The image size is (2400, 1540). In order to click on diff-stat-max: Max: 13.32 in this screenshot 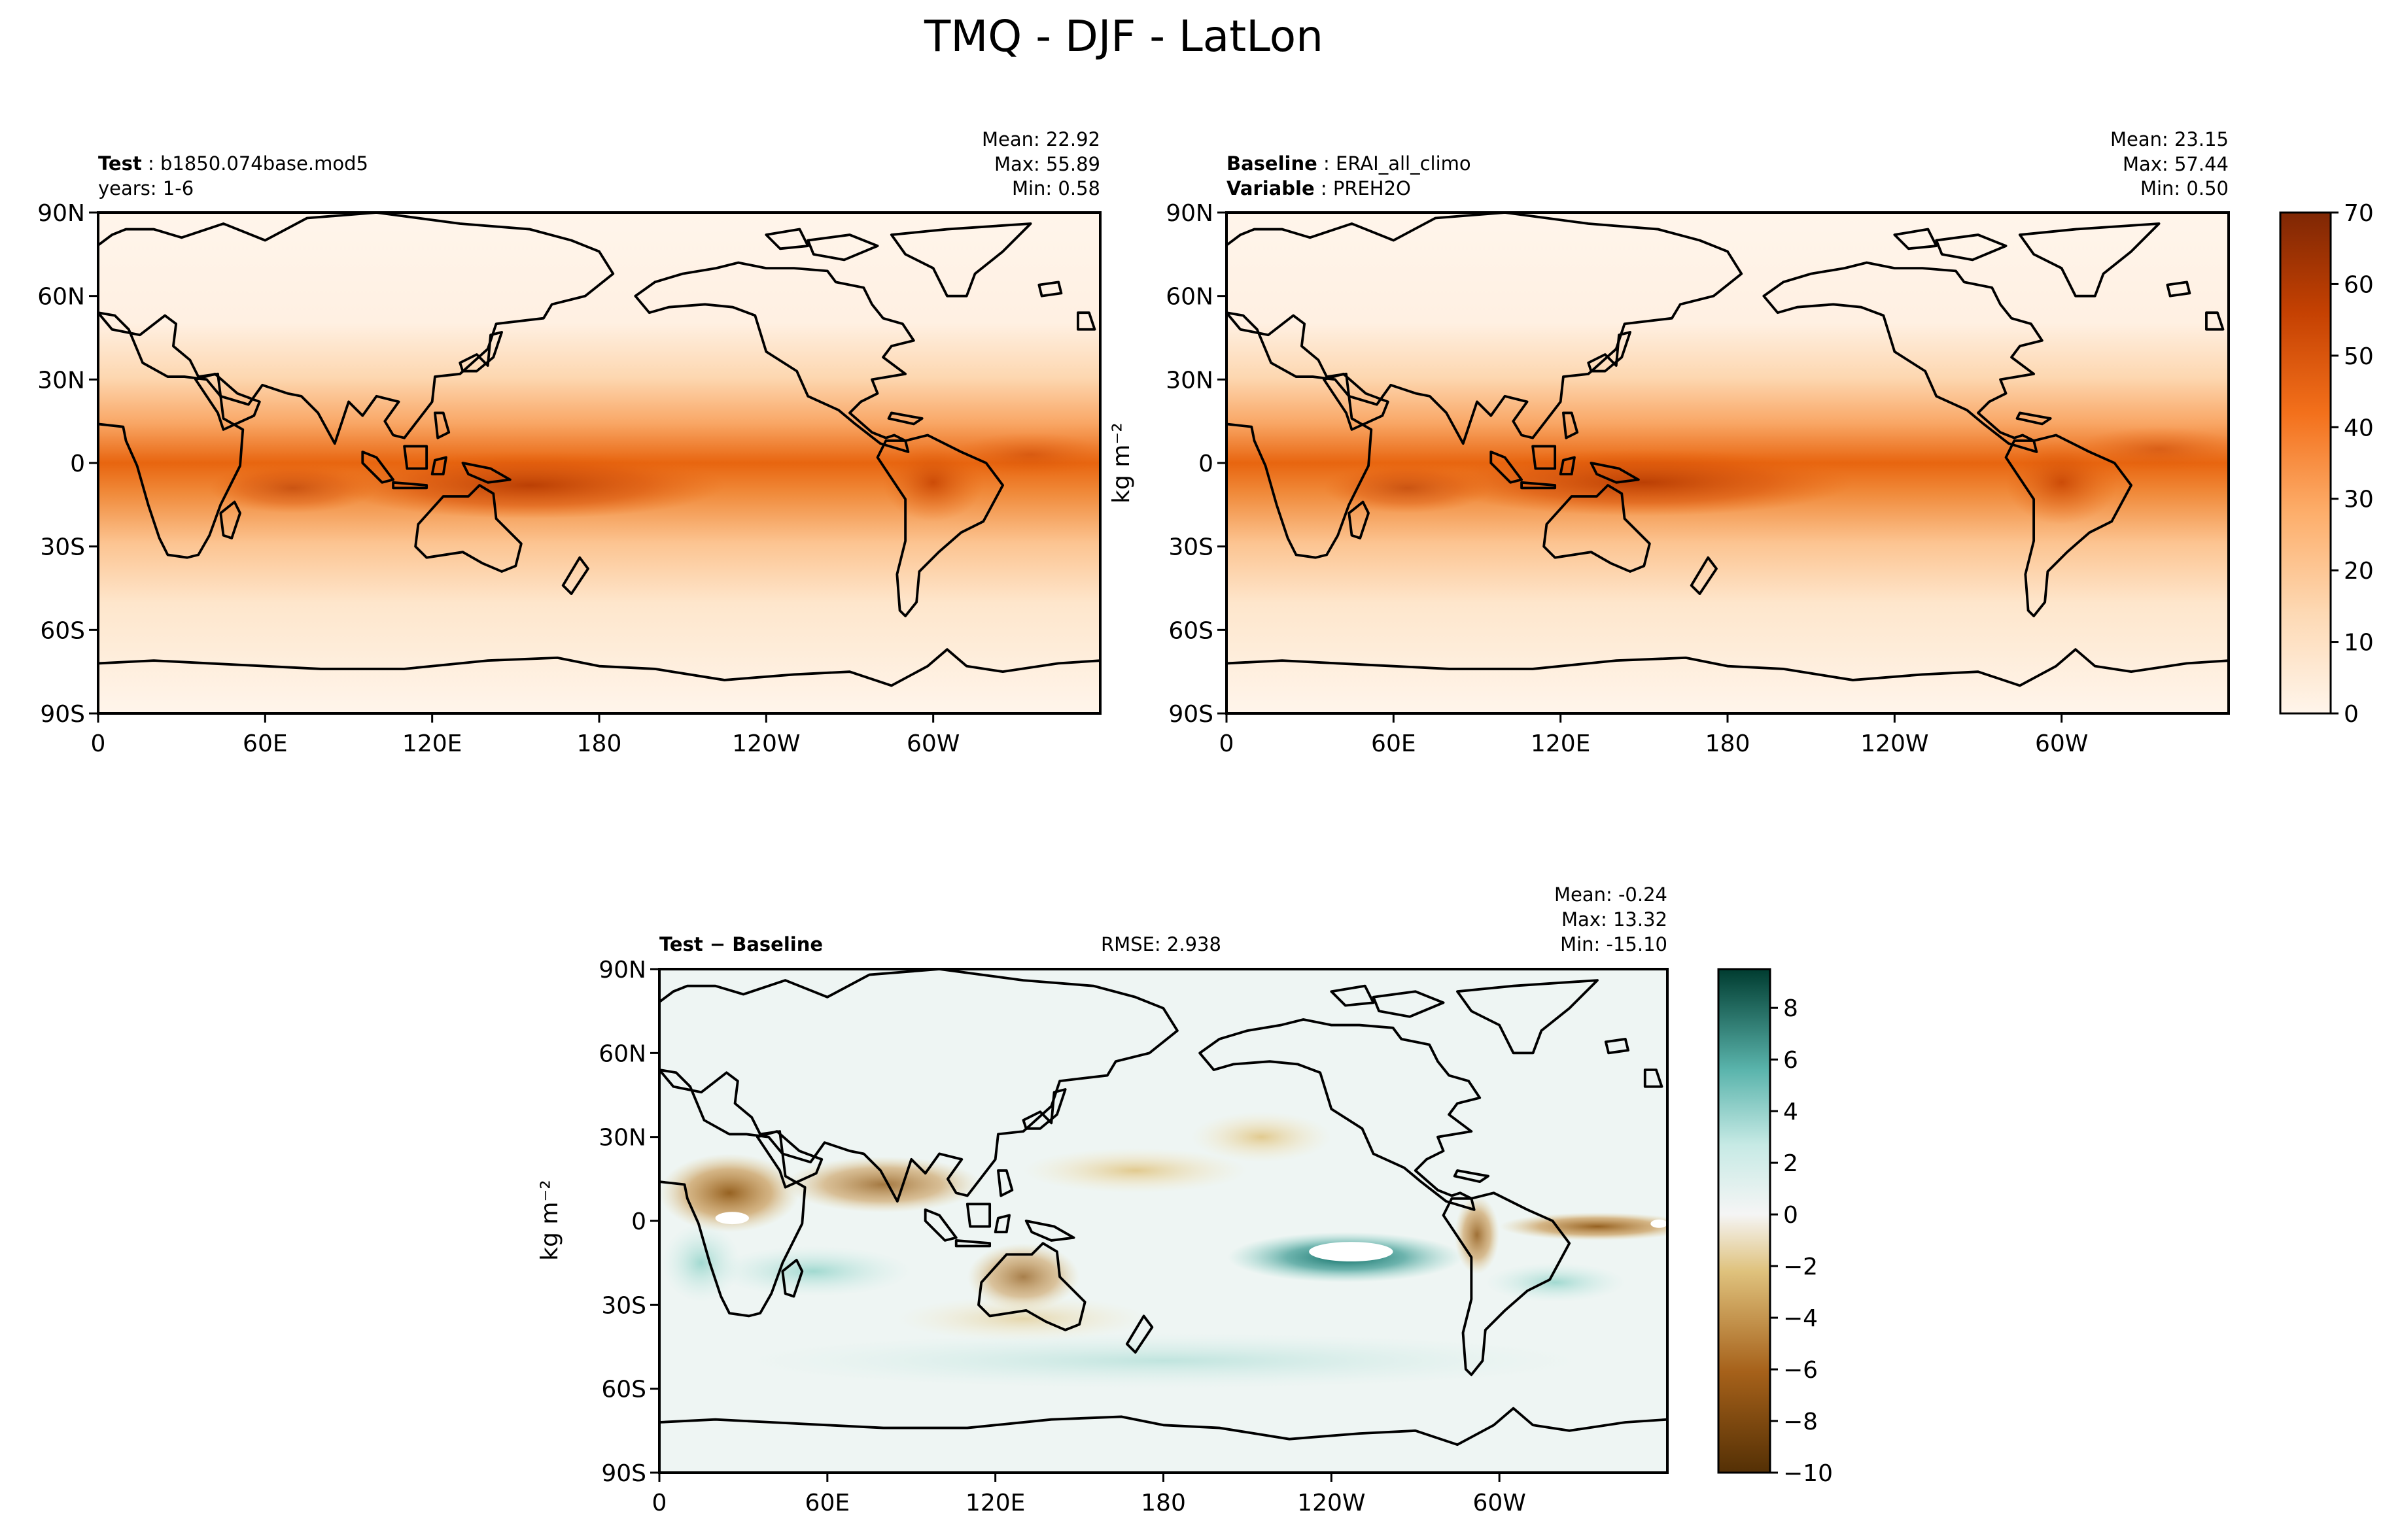, I will do `click(1614, 919)`.